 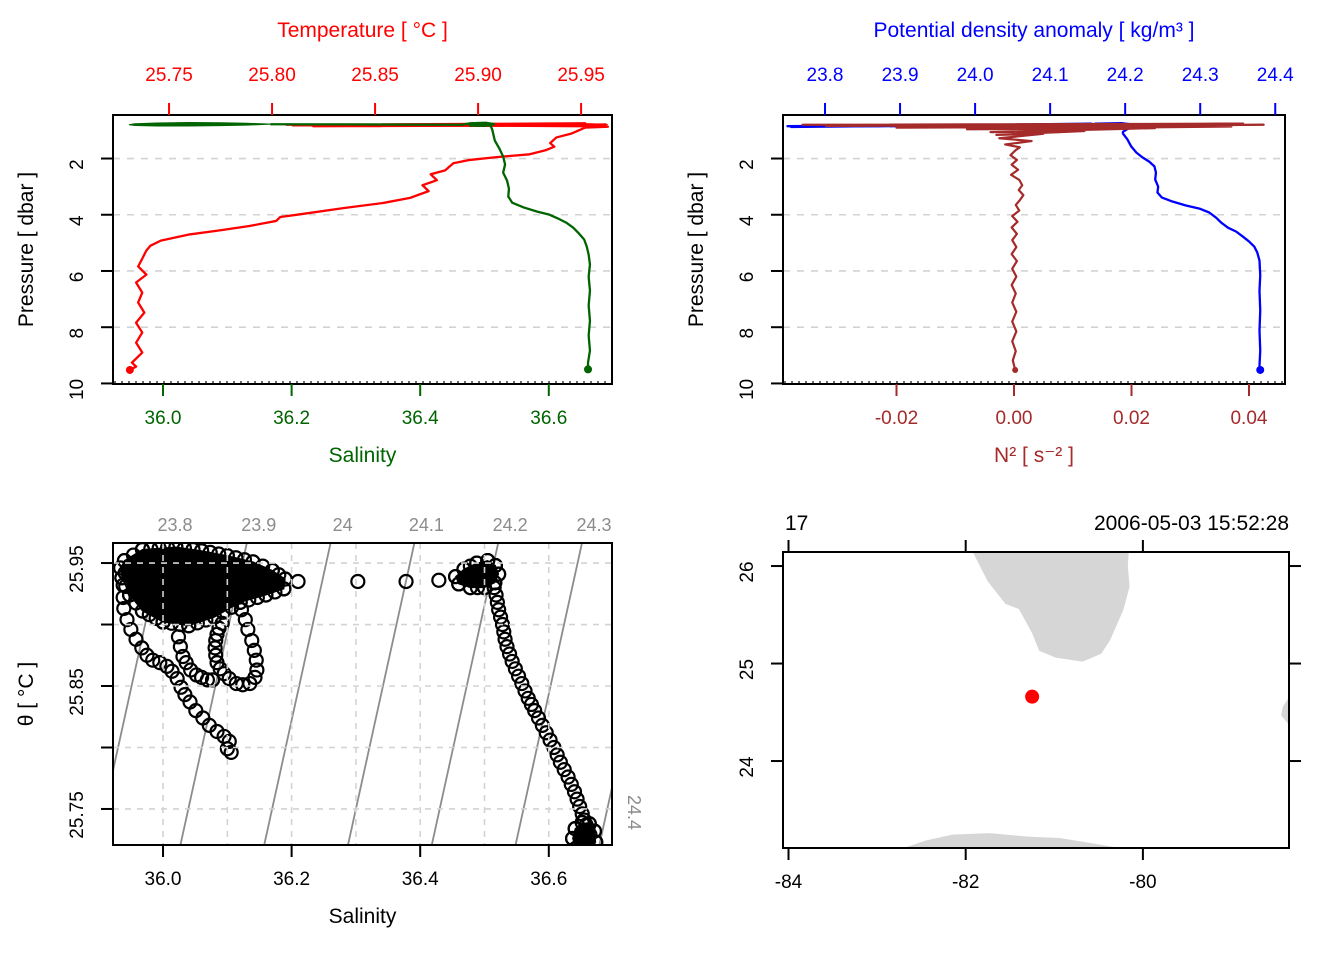 I want to click on bottom-tick-label: 36.0, so click(x=163, y=418).